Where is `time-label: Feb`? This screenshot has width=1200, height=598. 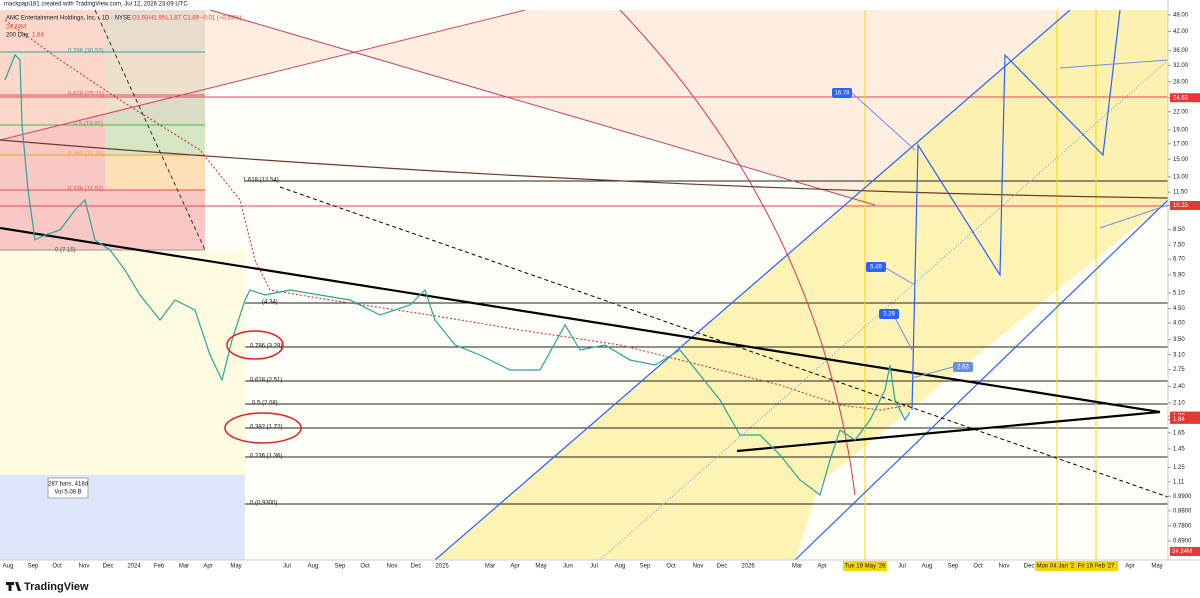
time-label: Feb is located at coordinates (159, 567).